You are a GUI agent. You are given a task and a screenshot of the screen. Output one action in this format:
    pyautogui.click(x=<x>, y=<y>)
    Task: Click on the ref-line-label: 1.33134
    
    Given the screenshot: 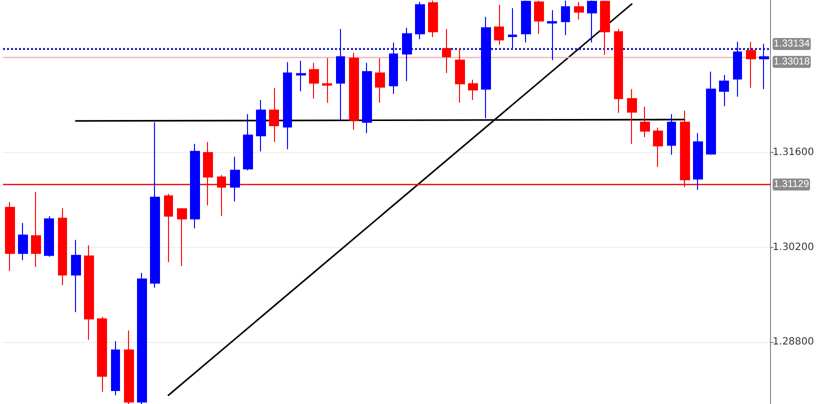 What is the action you would take?
    pyautogui.click(x=792, y=44)
    